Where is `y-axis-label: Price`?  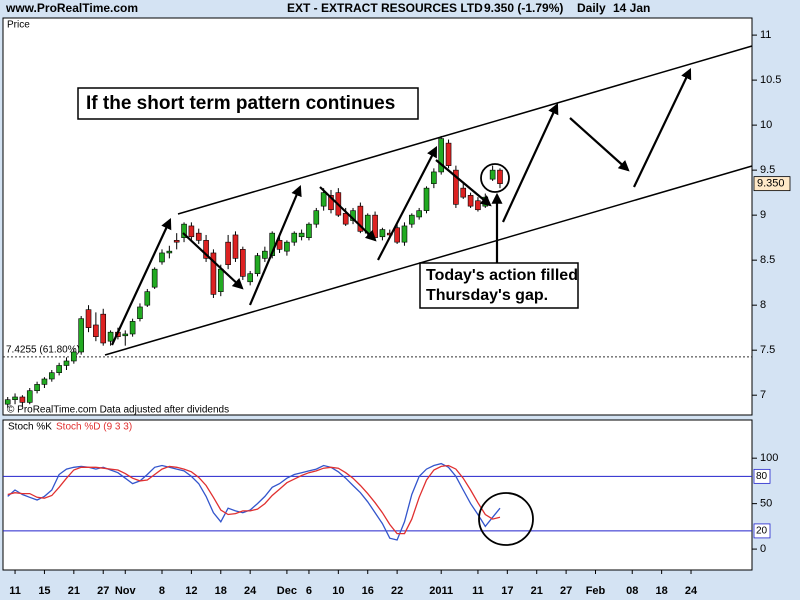
y-axis-label: Price is located at coordinates (18, 25).